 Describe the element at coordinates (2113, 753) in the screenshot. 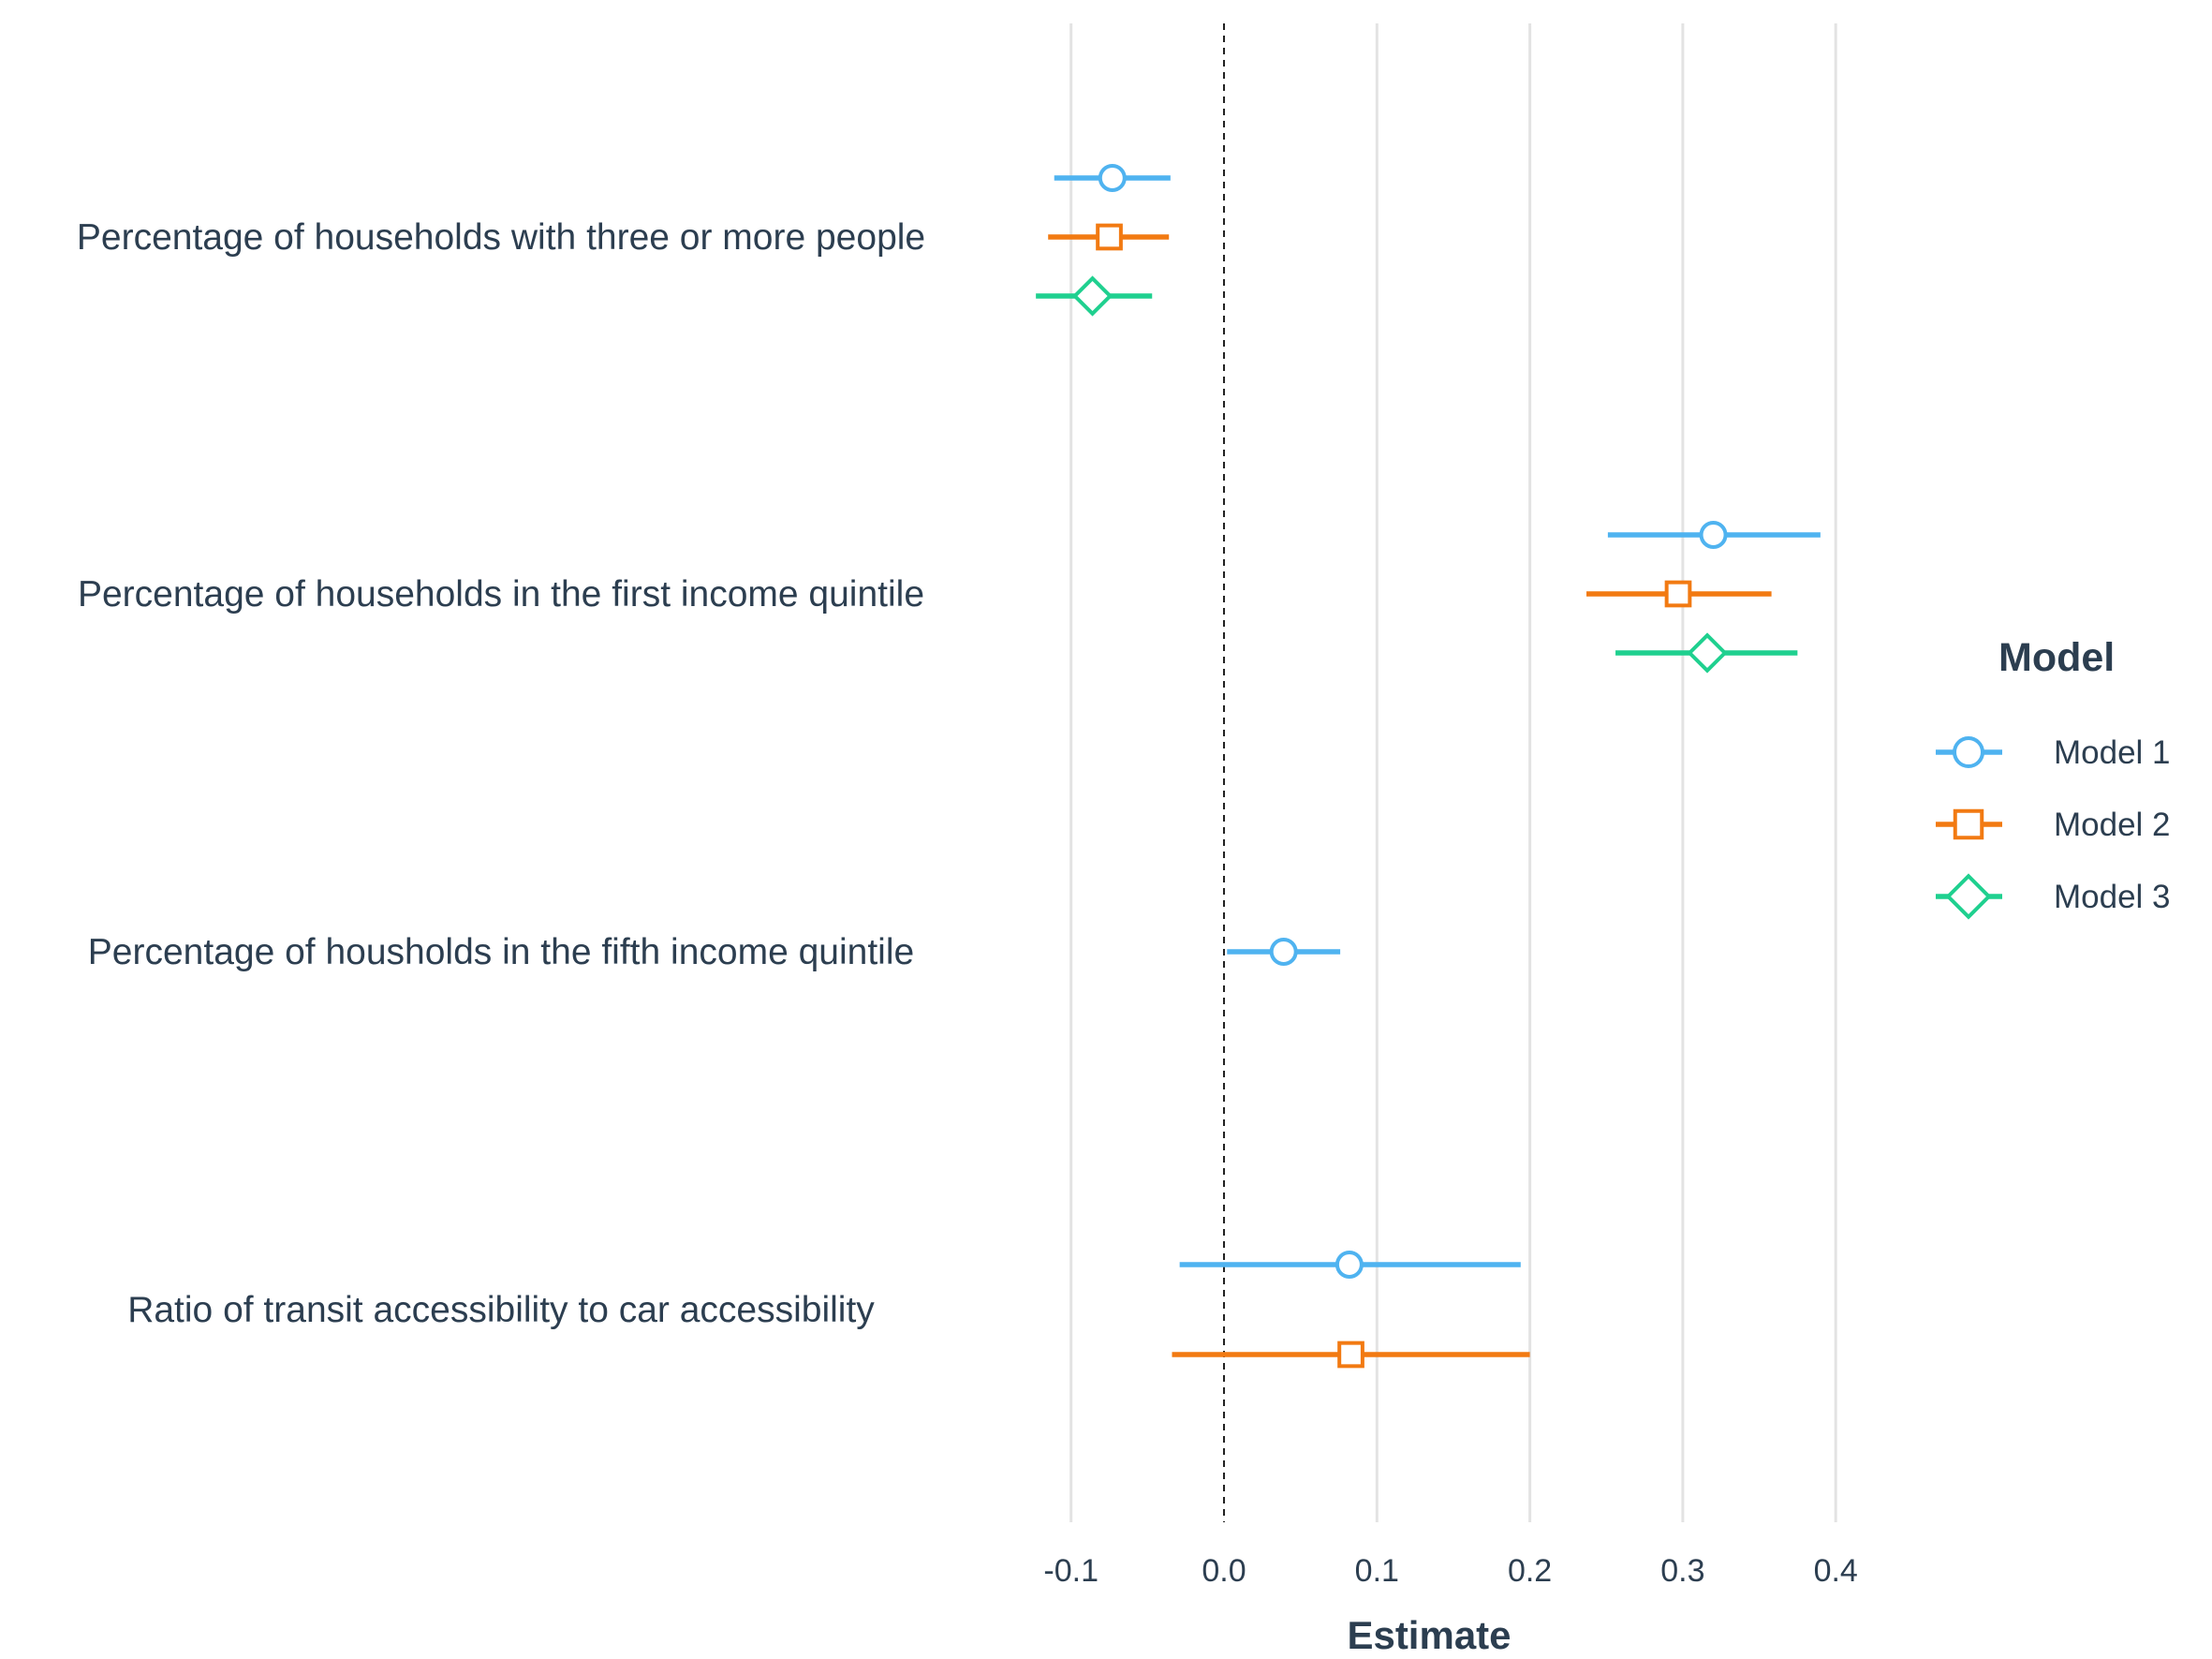

I see `legend-label: Model 1` at that location.